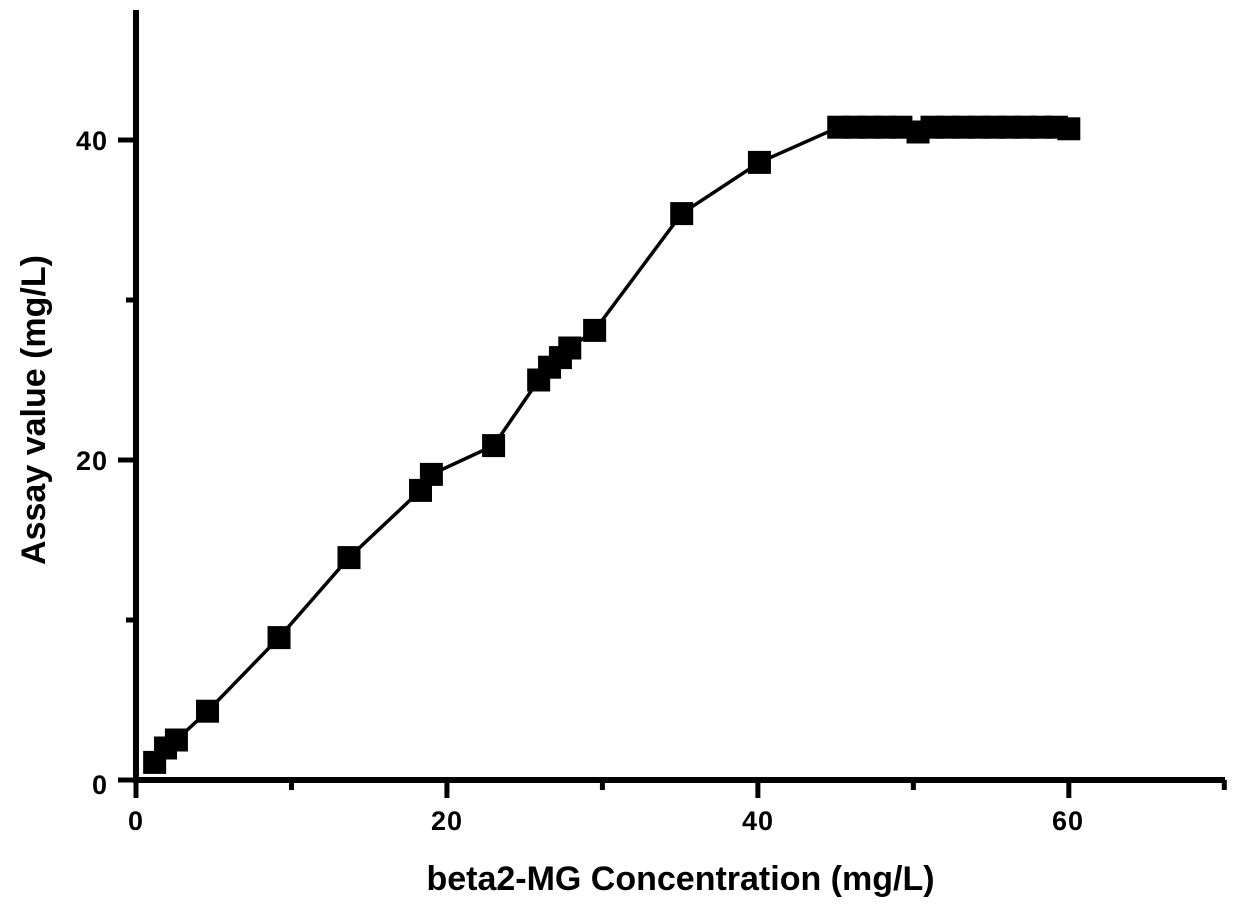 The image size is (1240, 920). Describe the element at coordinates (136, 821) in the screenshot. I see `x-tick-label-0: 0` at that location.